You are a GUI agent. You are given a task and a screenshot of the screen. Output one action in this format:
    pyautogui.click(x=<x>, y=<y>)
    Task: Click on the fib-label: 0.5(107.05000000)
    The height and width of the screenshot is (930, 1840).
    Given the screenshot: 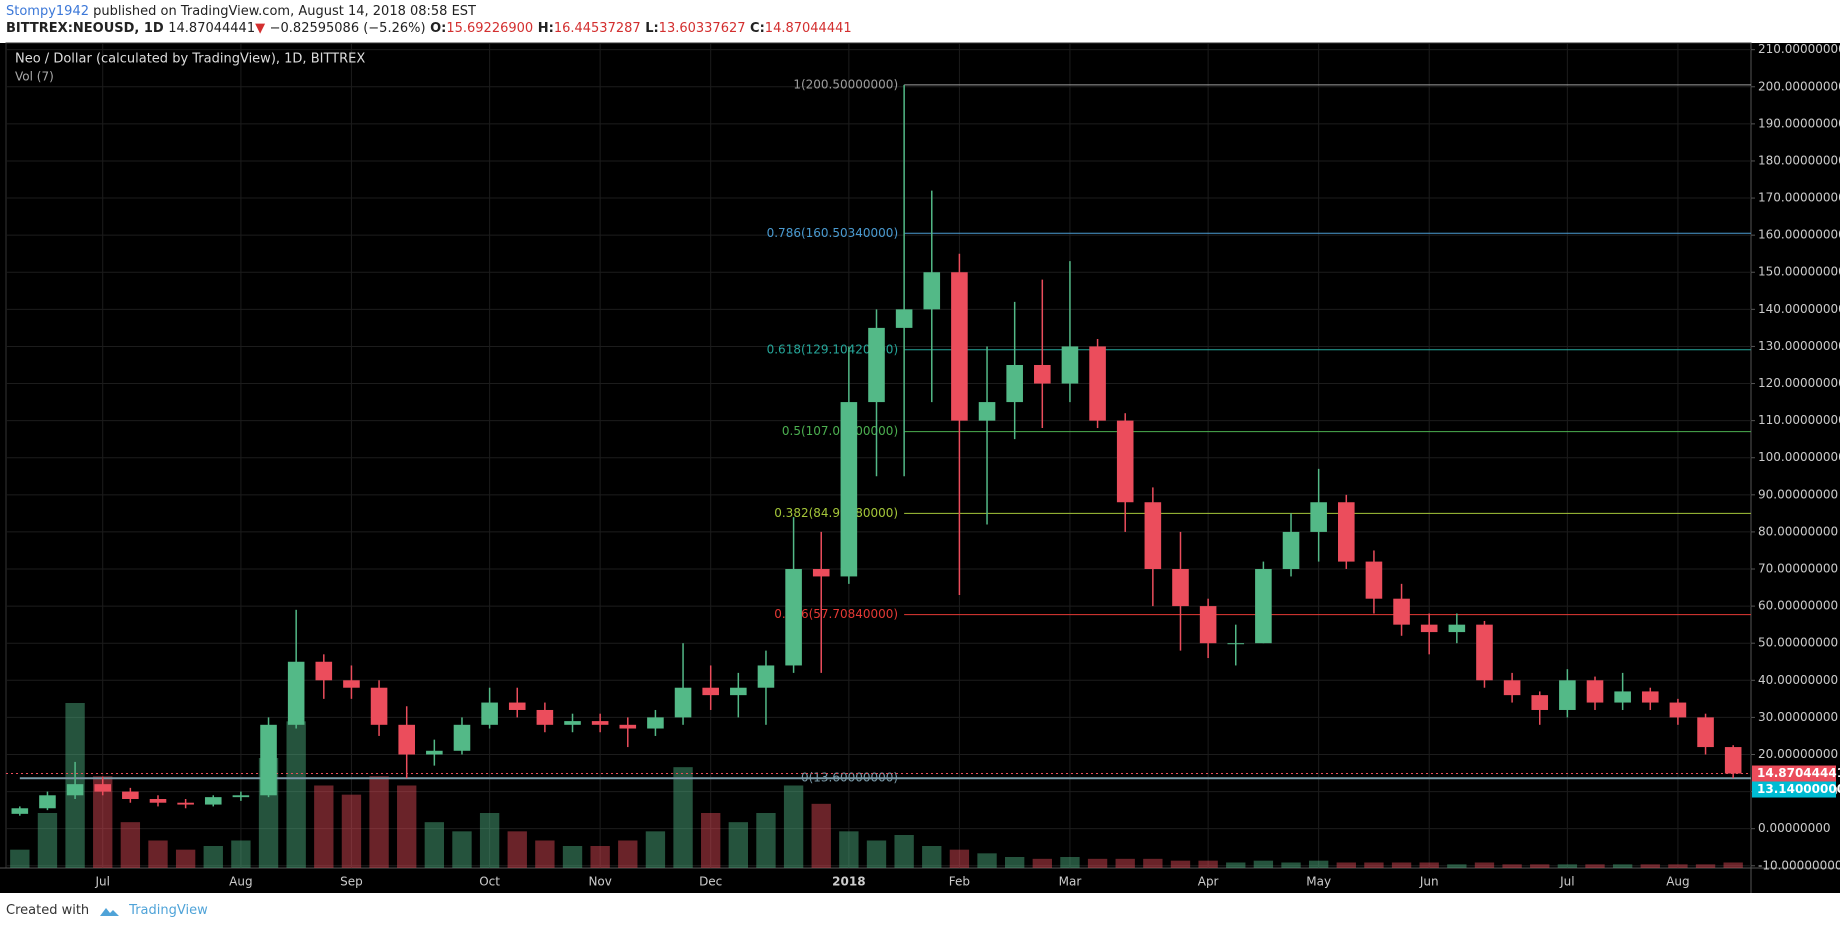 What is the action you would take?
    pyautogui.click(x=840, y=431)
    